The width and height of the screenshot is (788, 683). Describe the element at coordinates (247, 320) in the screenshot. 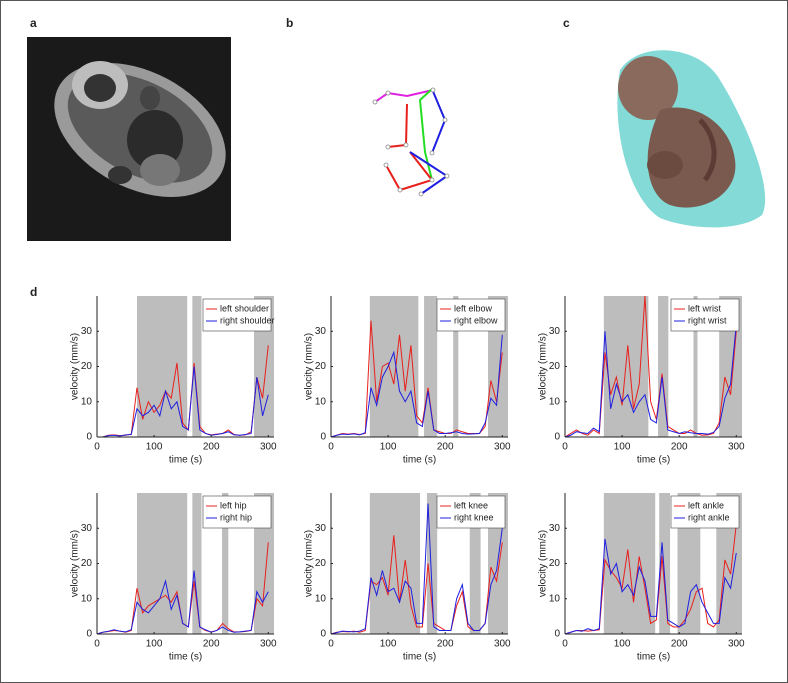

I see `legend-label: right shoulder` at that location.